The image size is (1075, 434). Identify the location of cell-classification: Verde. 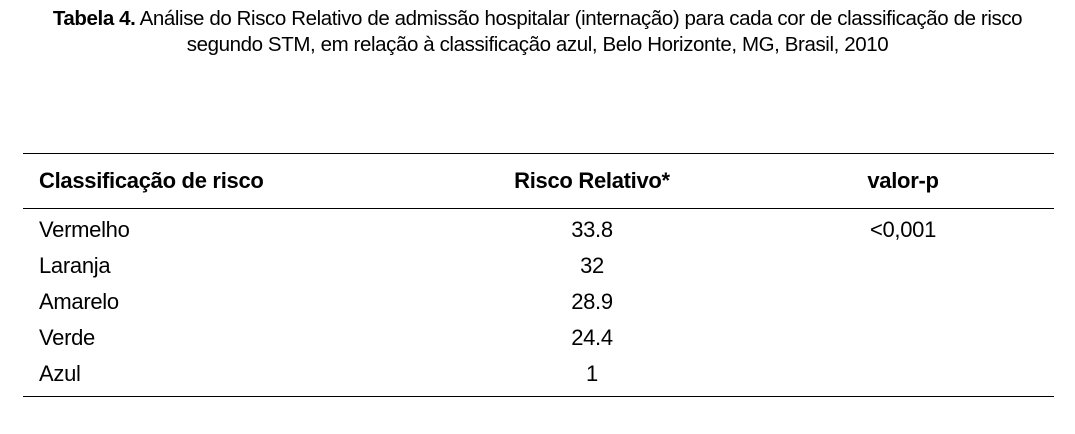
(67, 337).